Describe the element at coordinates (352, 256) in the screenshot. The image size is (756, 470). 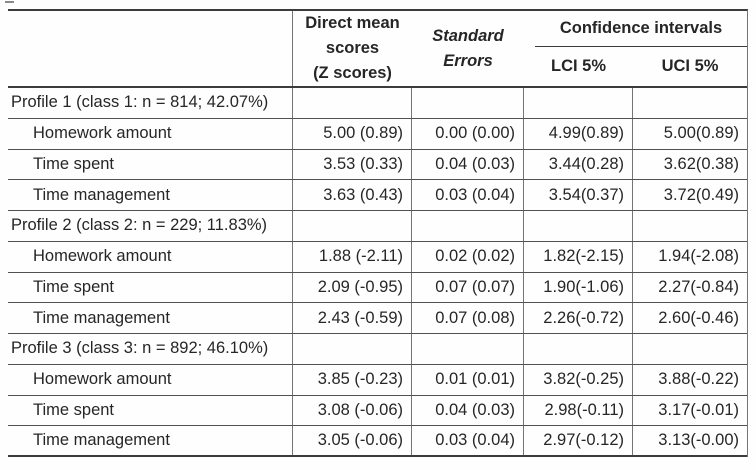
I see `mean-value: 1.88 (-2.11)` at that location.